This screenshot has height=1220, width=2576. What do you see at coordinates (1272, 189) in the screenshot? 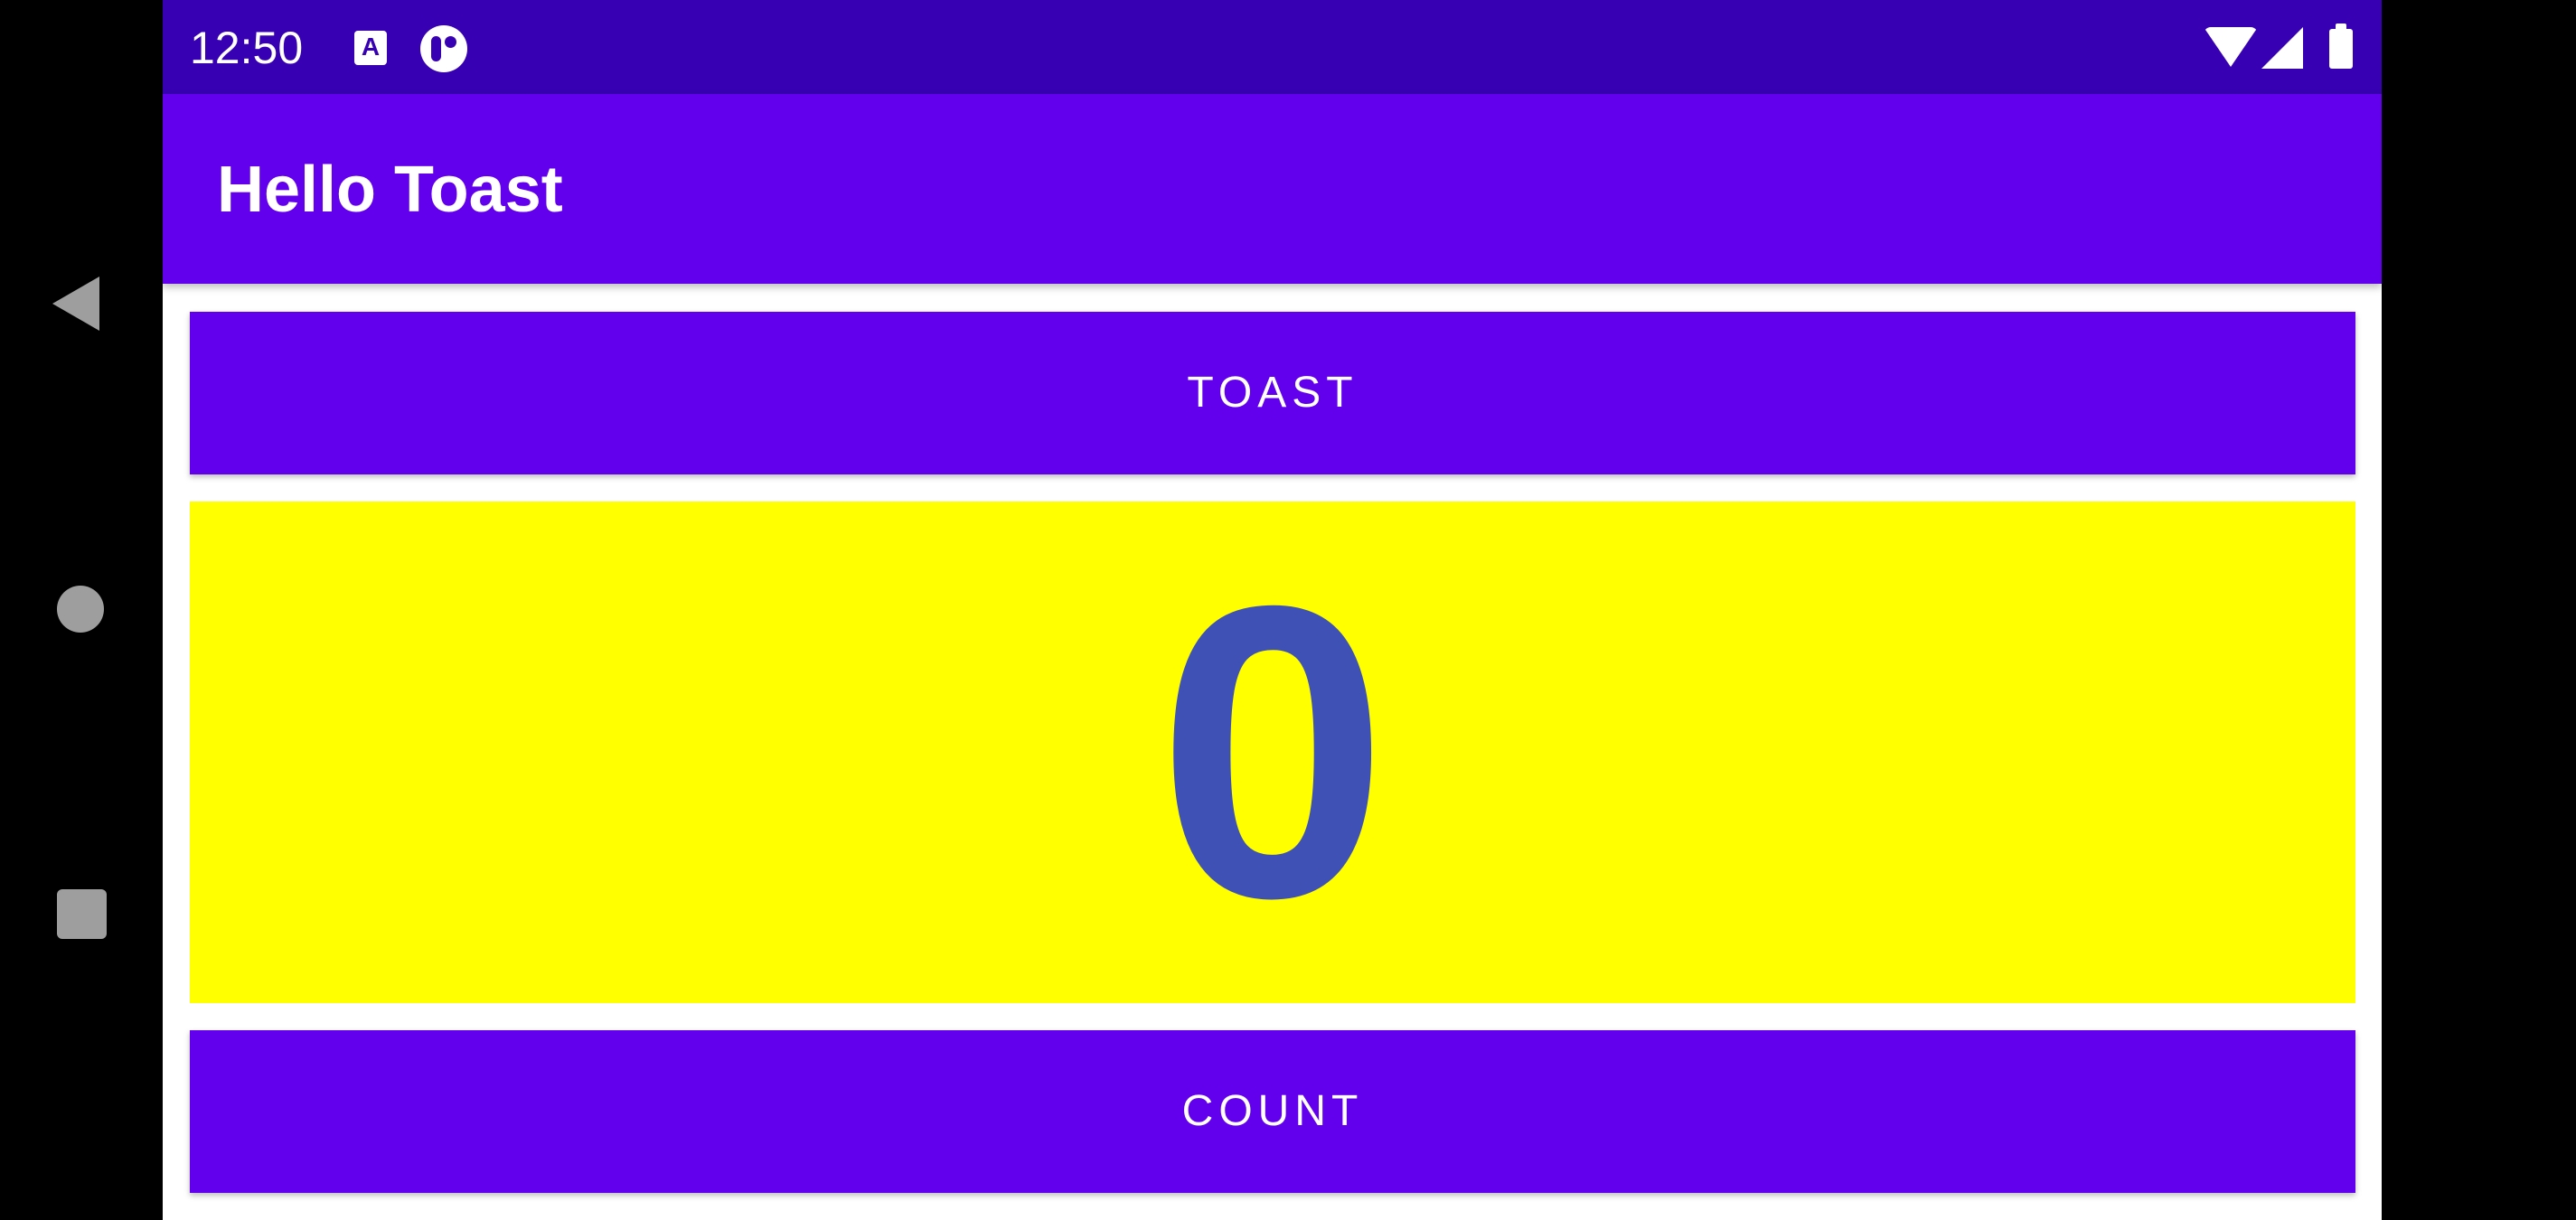
I see `app-bar: Hello Toast` at bounding box center [1272, 189].